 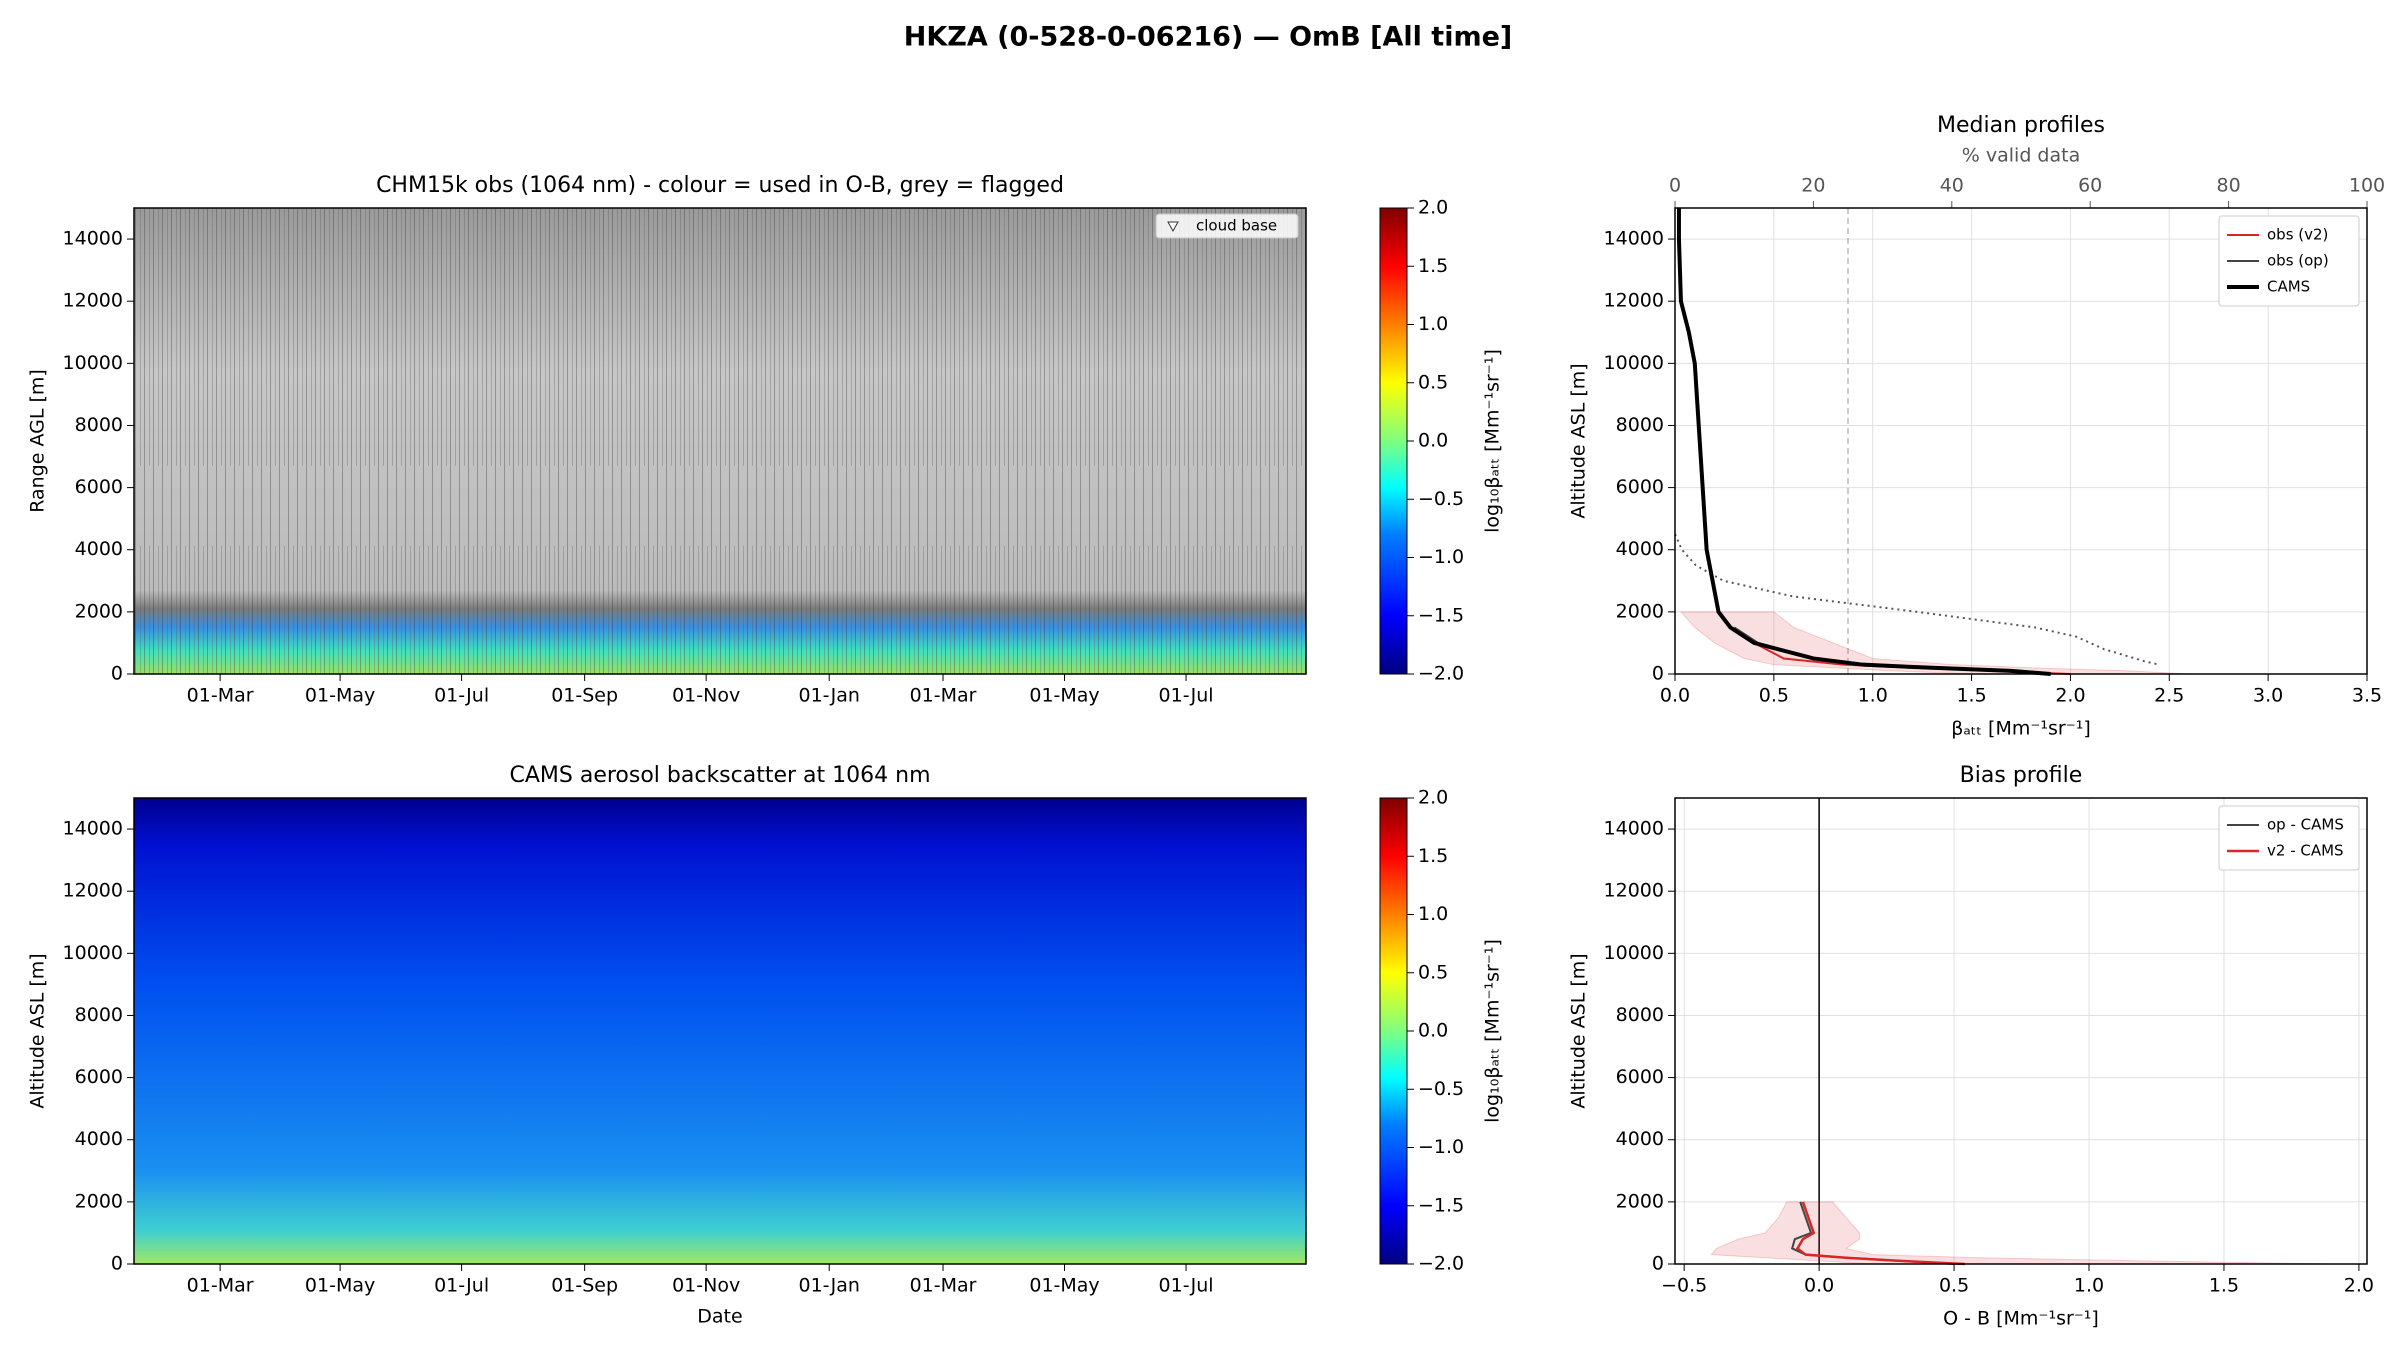 I want to click on x2-tick-label: 40, so click(x=1952, y=186).